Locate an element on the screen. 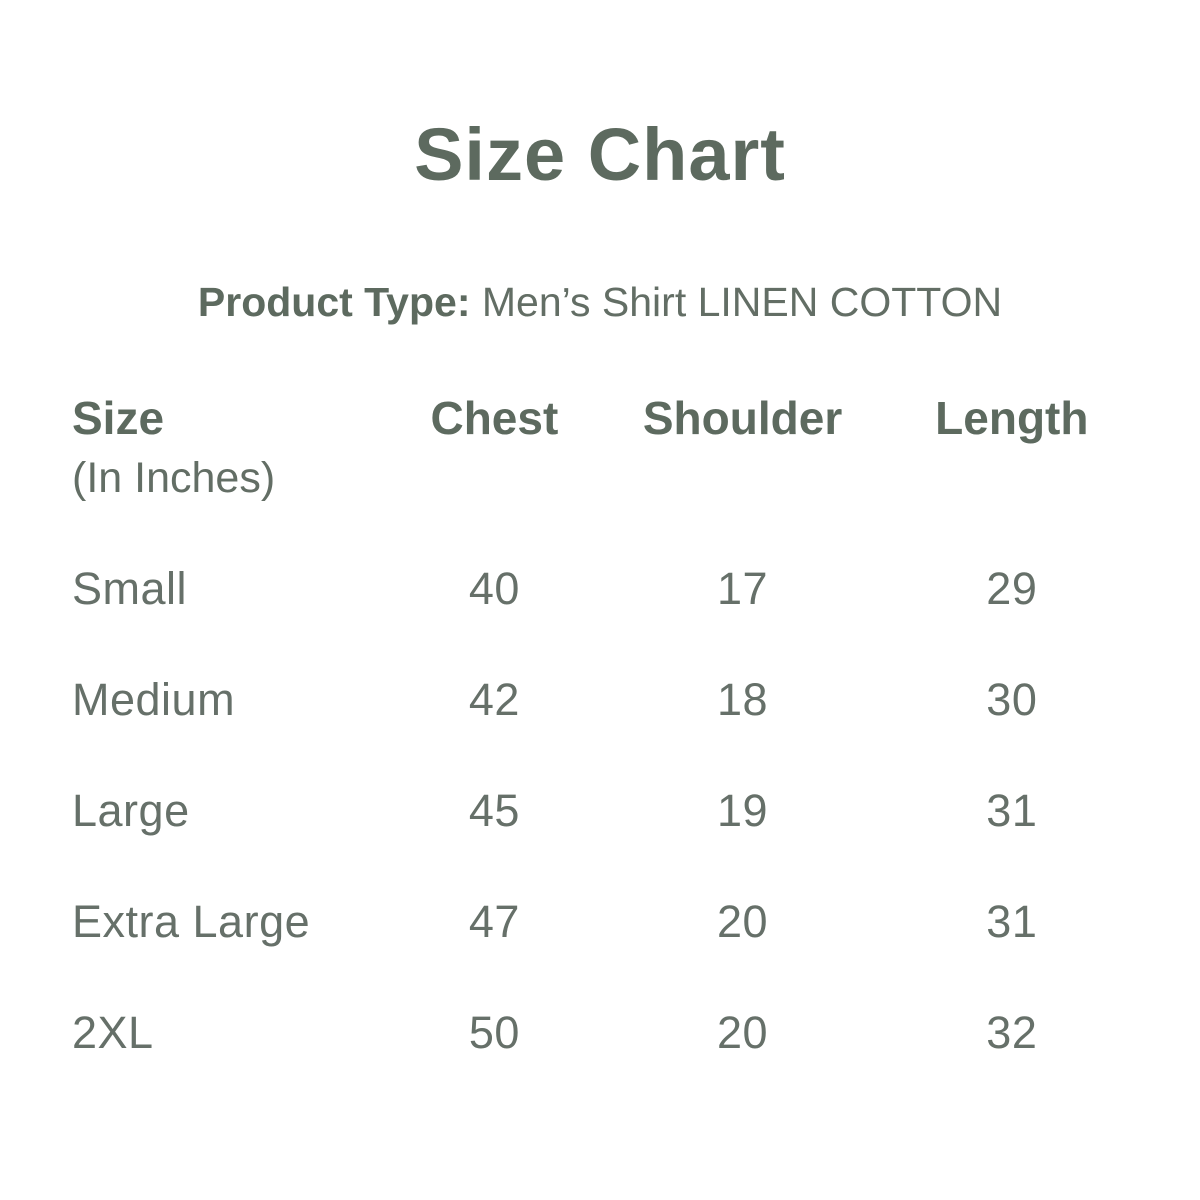 The width and height of the screenshot is (1200, 1200). size-cell: 2XL is located at coordinates (113, 1032).